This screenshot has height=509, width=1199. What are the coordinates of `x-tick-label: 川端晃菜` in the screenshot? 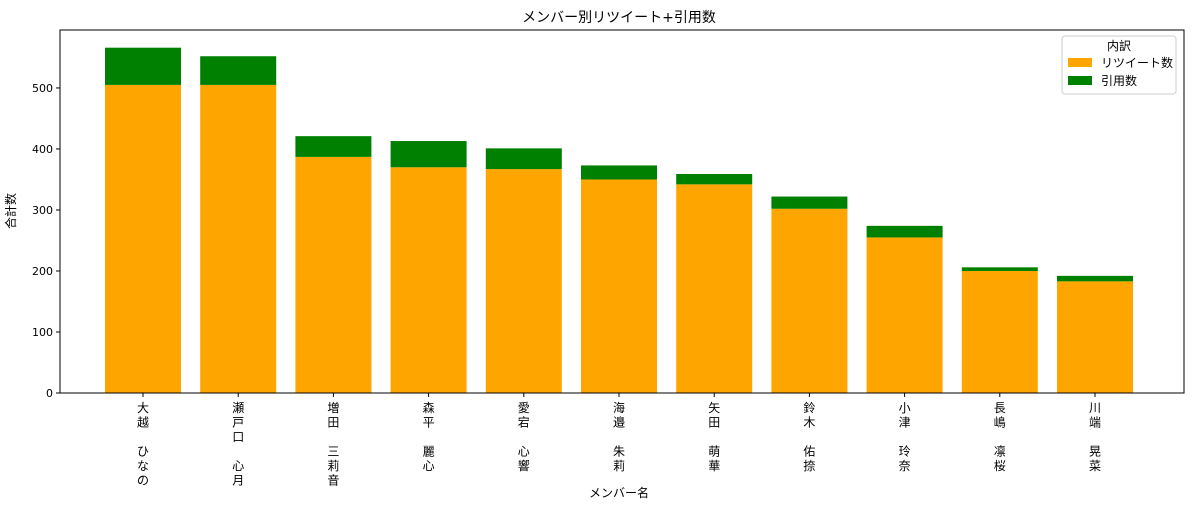 It's located at (1095, 437).